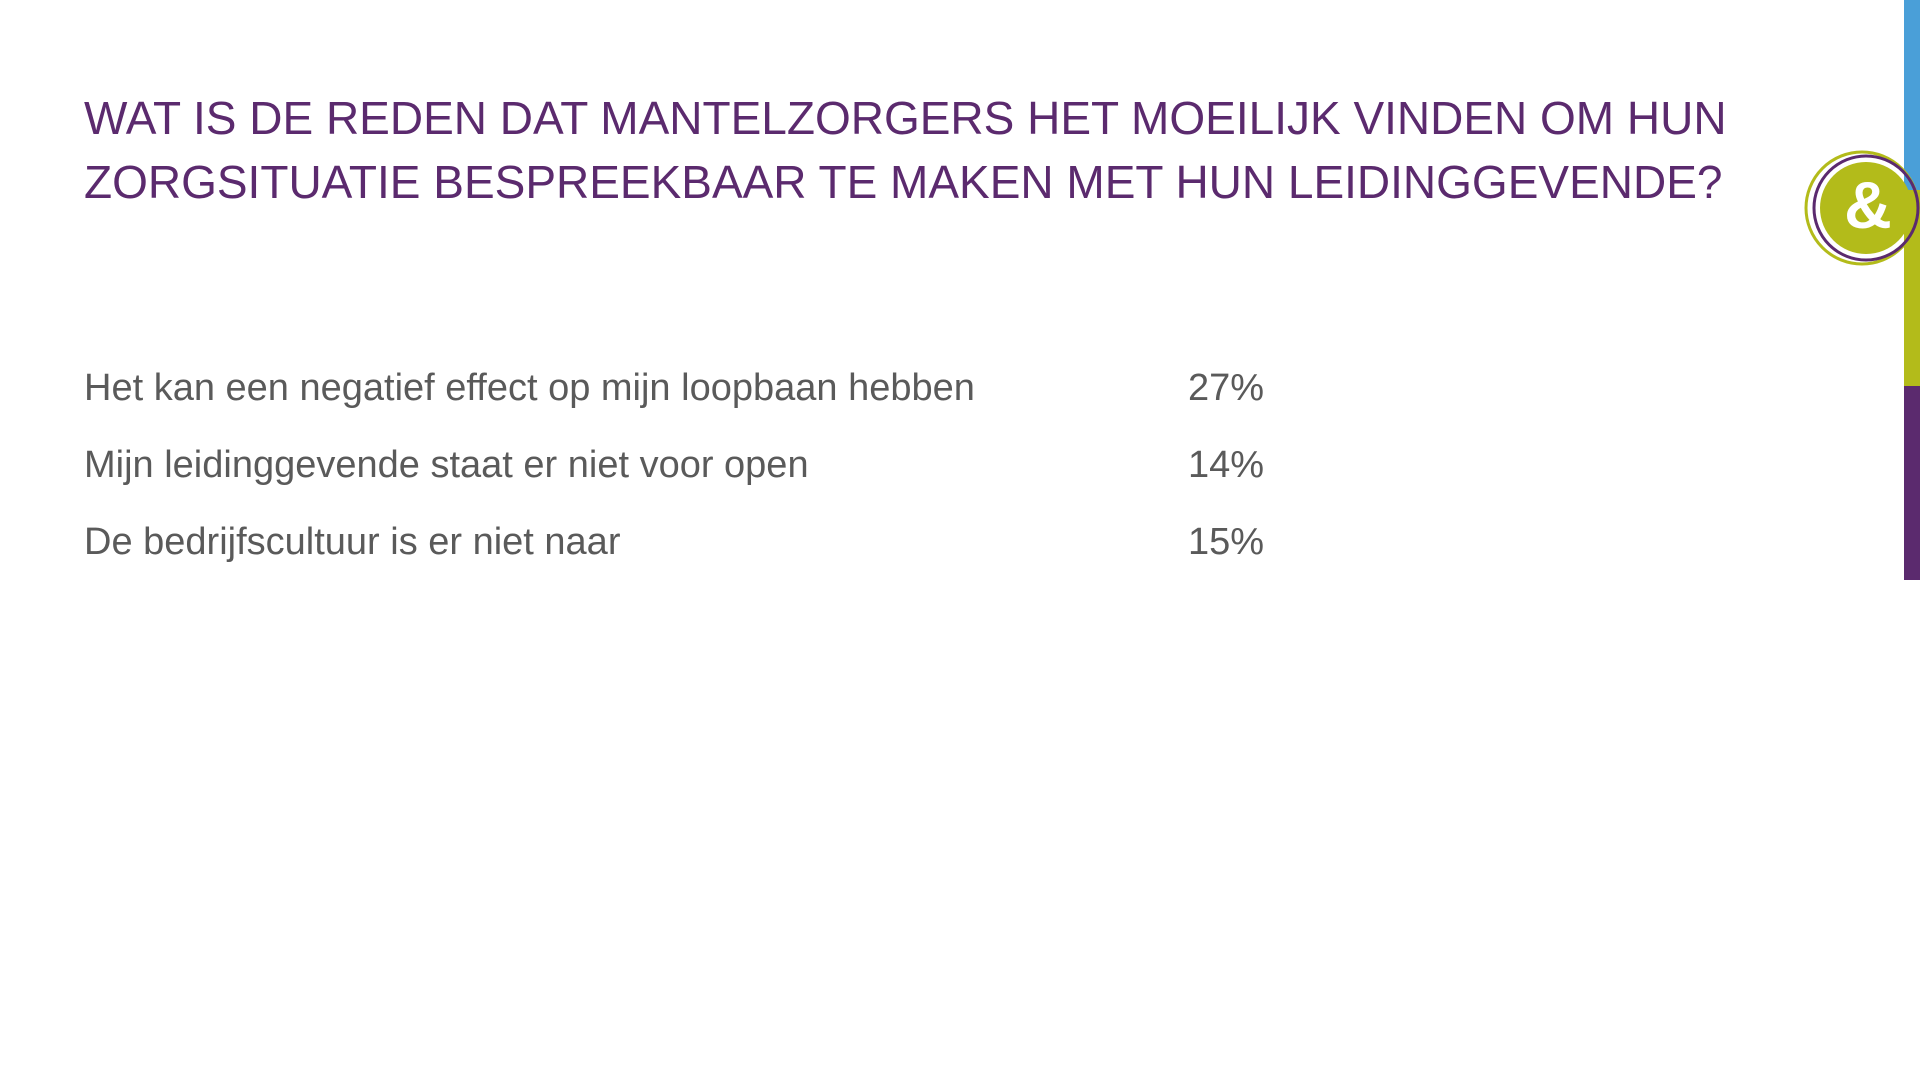  I want to click on accent-bar-purple, so click(1912, 483).